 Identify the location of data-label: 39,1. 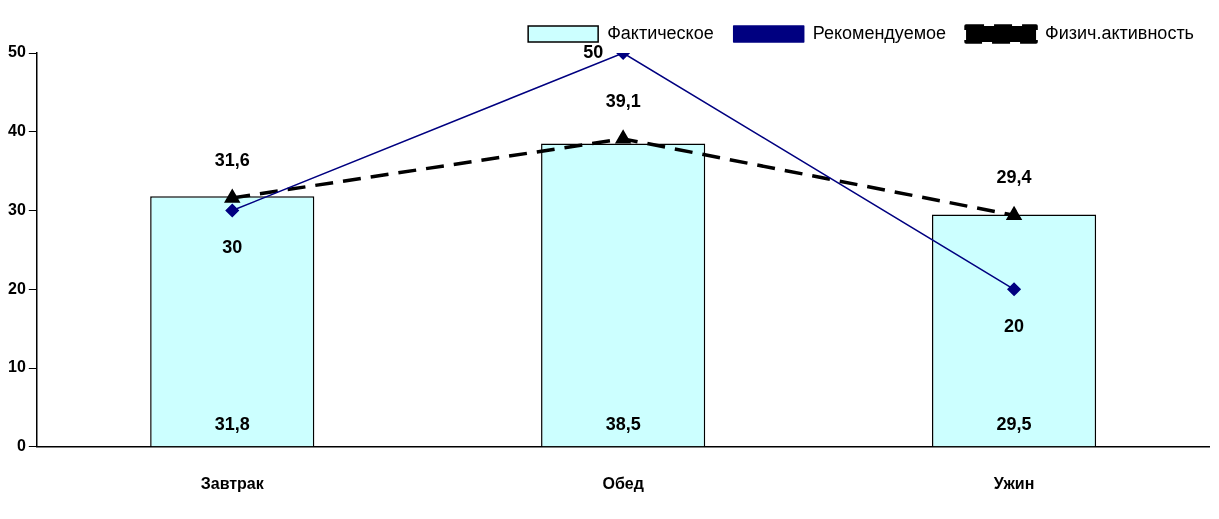
(623, 100).